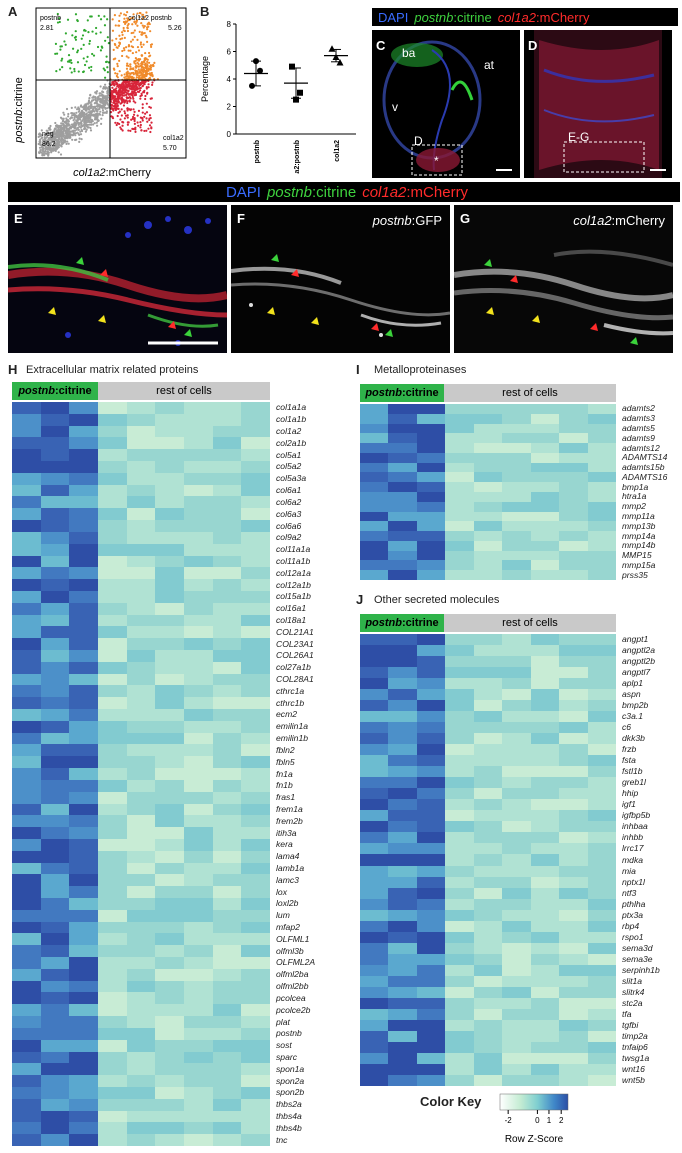 The width and height of the screenshot is (682, 1153). I want to click on gene-label: fbln2, so click(285, 749).